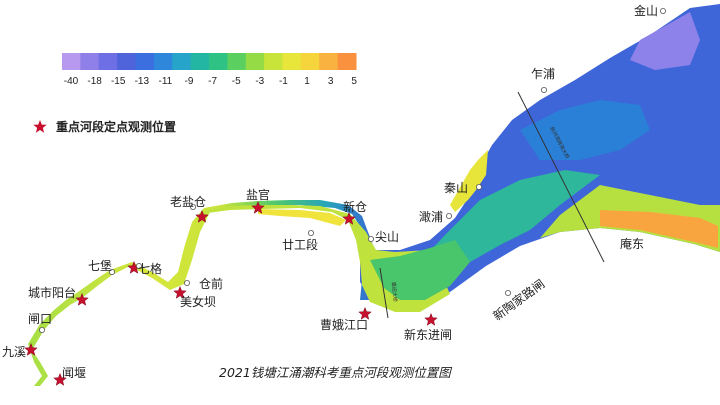 Image resolution: width=720 pixels, height=405 pixels. Describe the element at coordinates (112, 271) in the screenshot. I see `point-qibao-icon` at that location.